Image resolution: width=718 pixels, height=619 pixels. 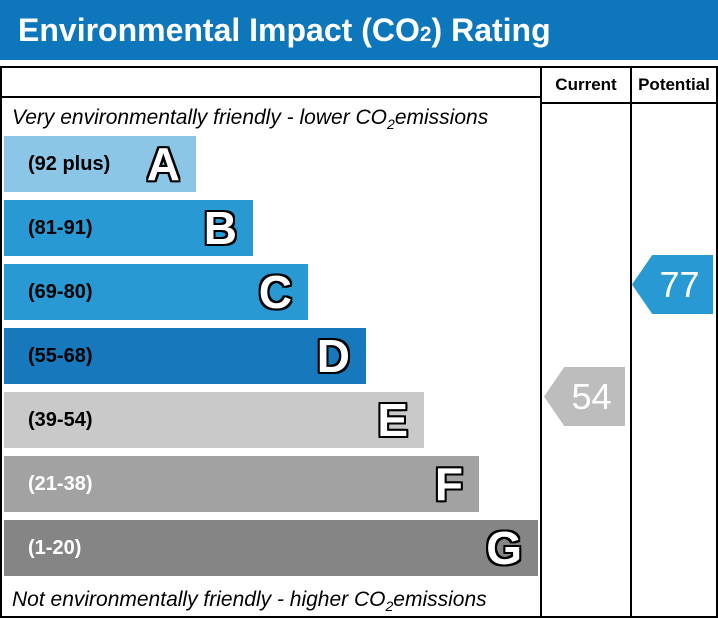 I want to click on rating-band-bar: (81-91) B, so click(x=128, y=228).